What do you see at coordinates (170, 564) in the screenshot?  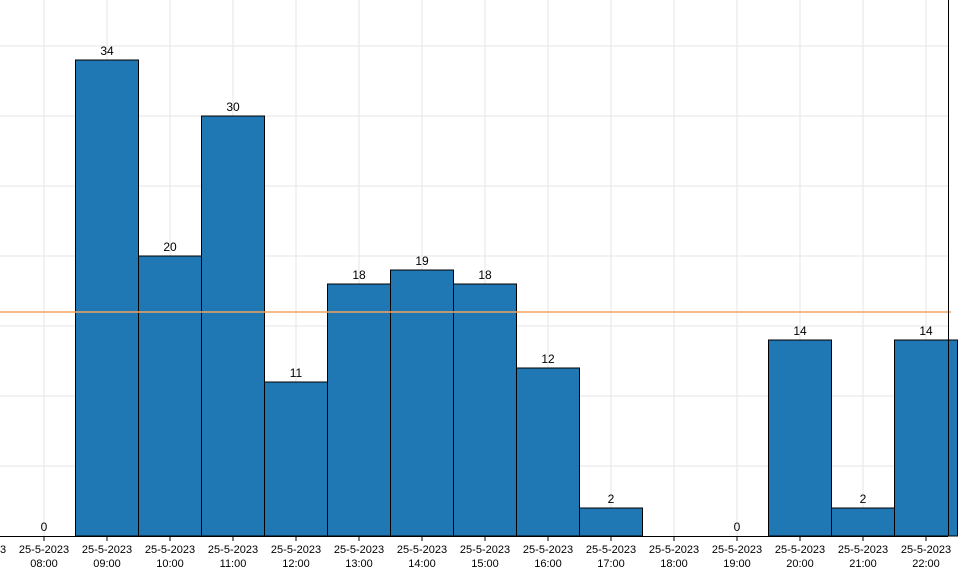 I see `x-tick-label-time: 10:00` at bounding box center [170, 564].